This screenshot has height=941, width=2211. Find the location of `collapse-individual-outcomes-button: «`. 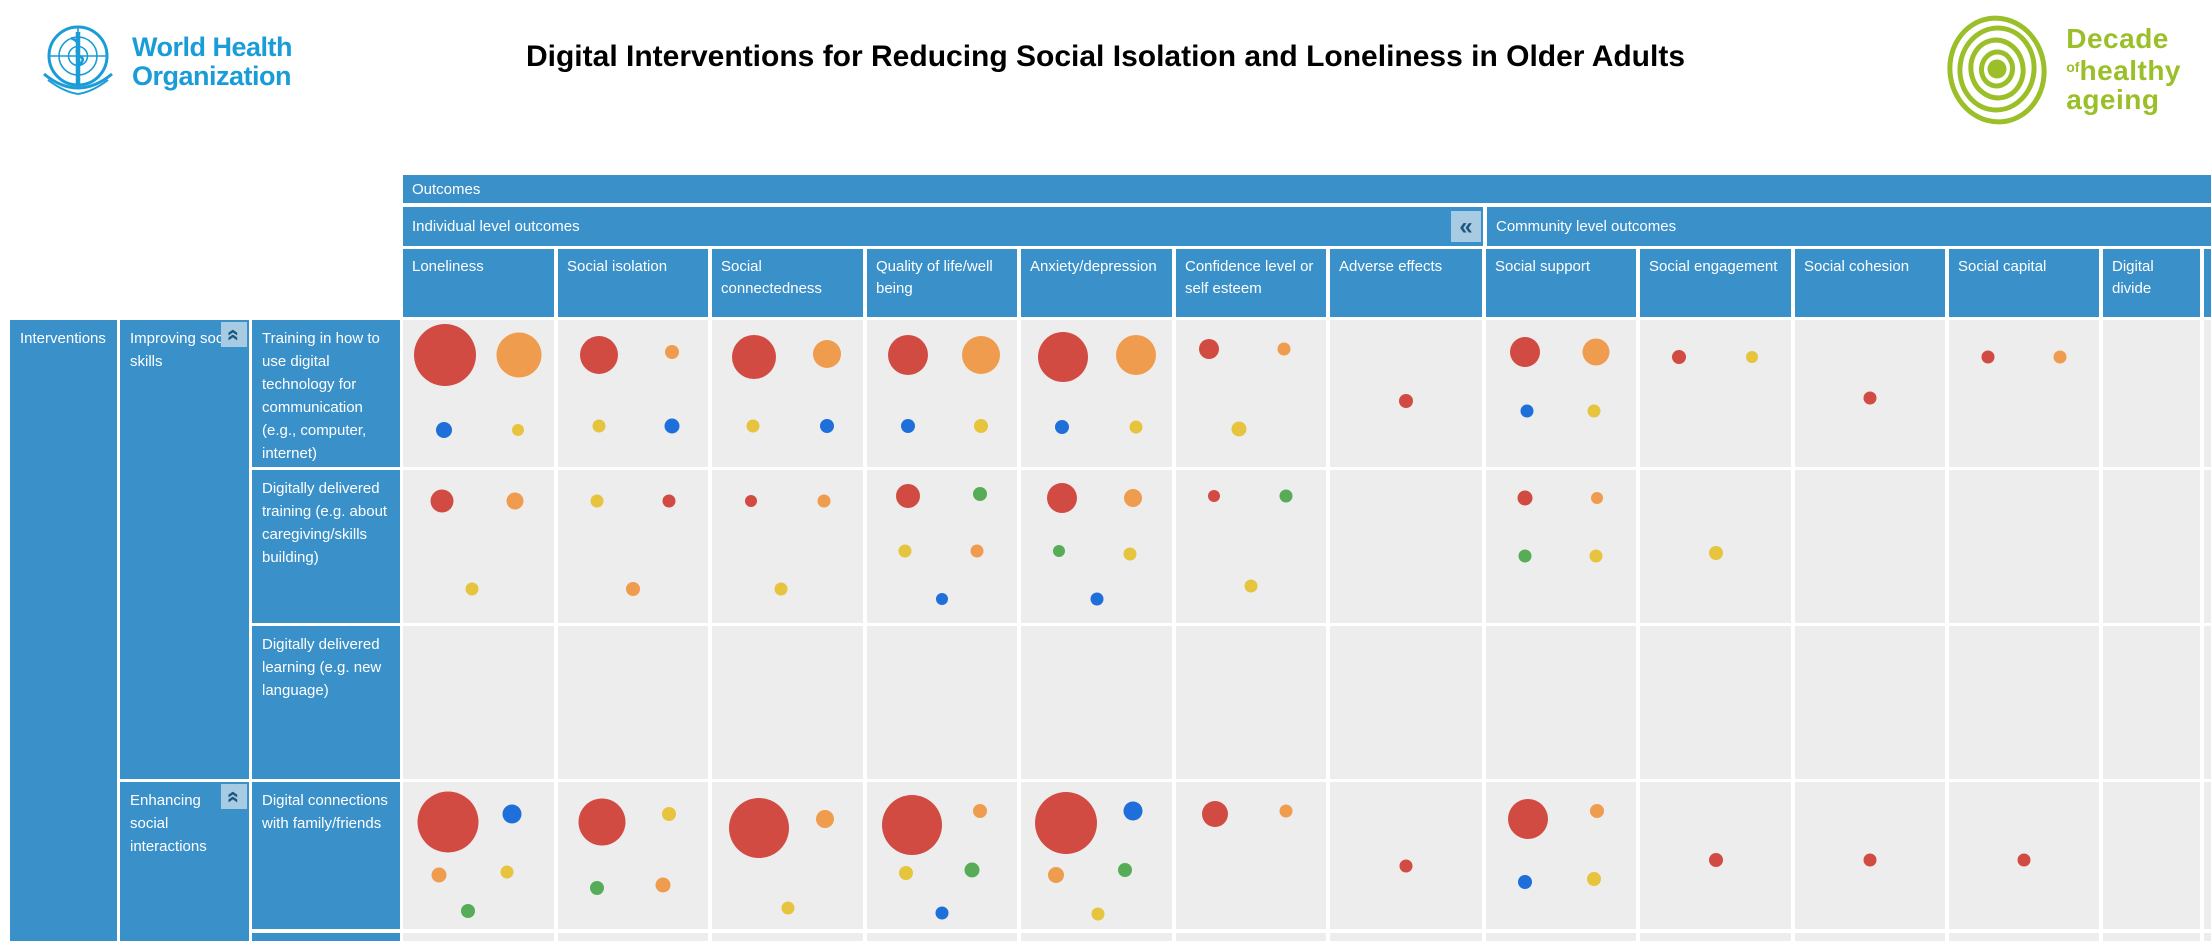

collapse-individual-outcomes-button: « is located at coordinates (1466, 226).